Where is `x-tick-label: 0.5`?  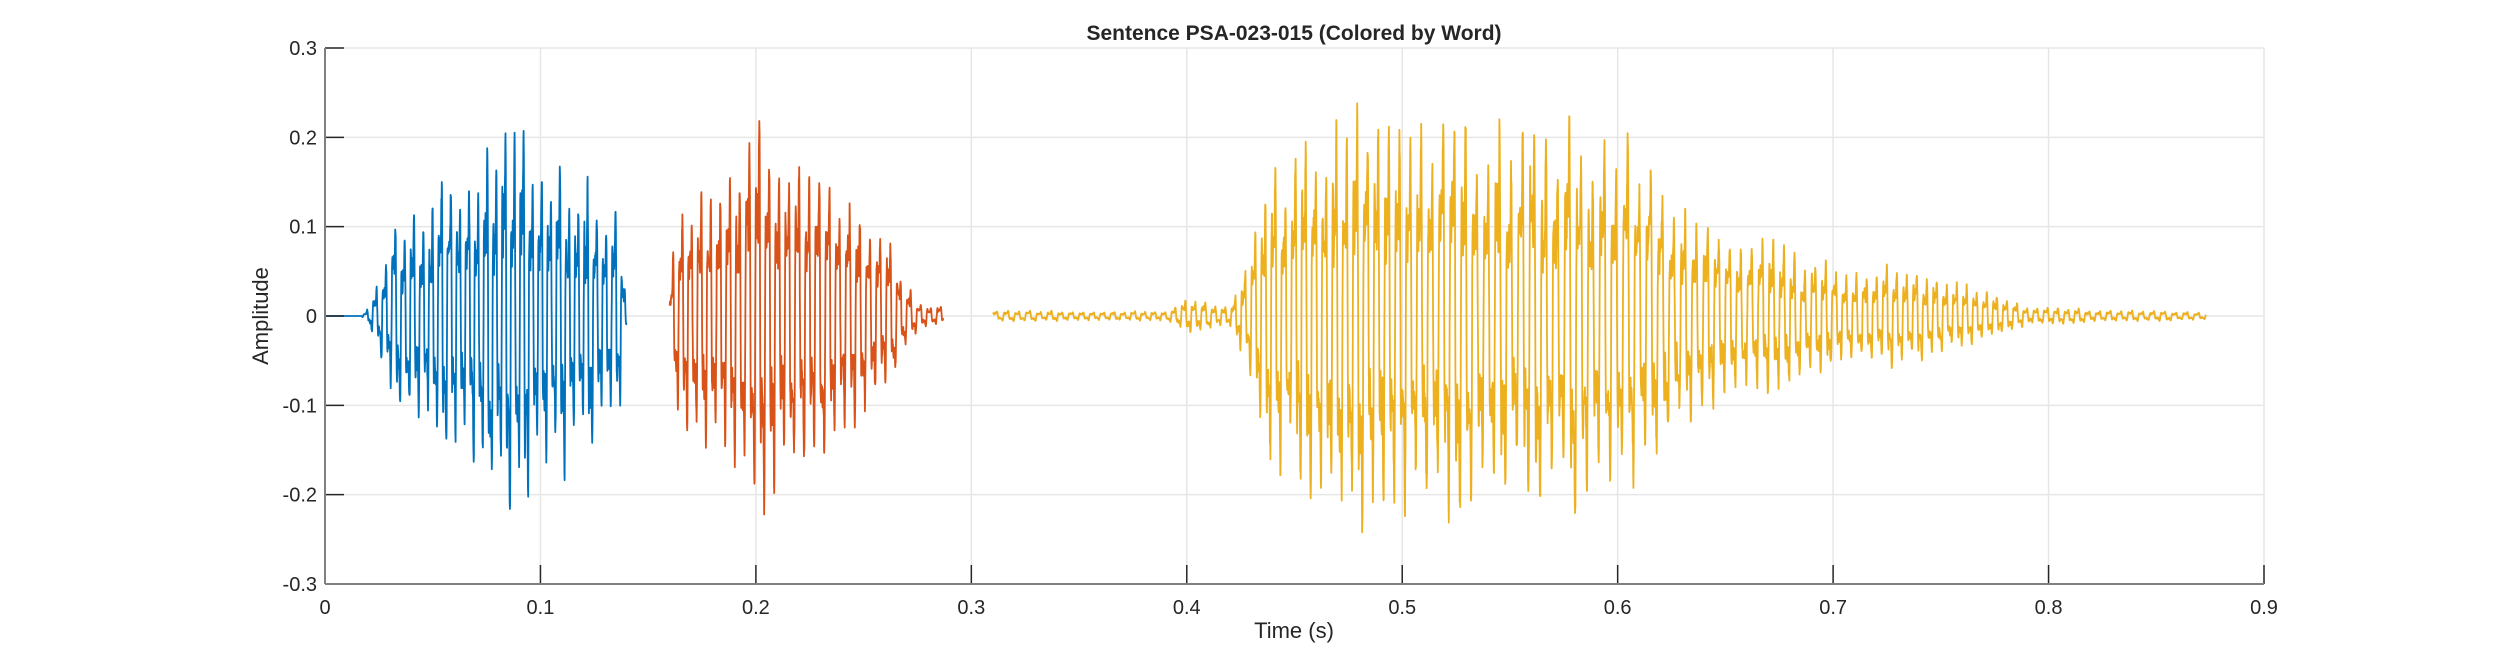
x-tick-label: 0.5 is located at coordinates (1402, 608).